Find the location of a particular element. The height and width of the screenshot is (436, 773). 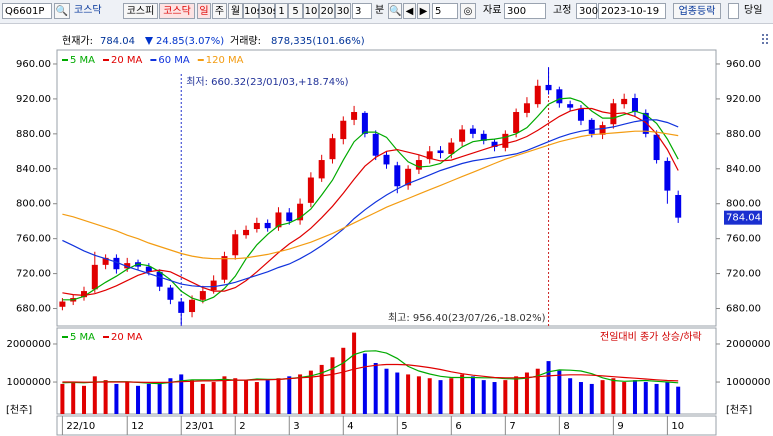

y-tick-label: 960.00 is located at coordinates (33, 64).